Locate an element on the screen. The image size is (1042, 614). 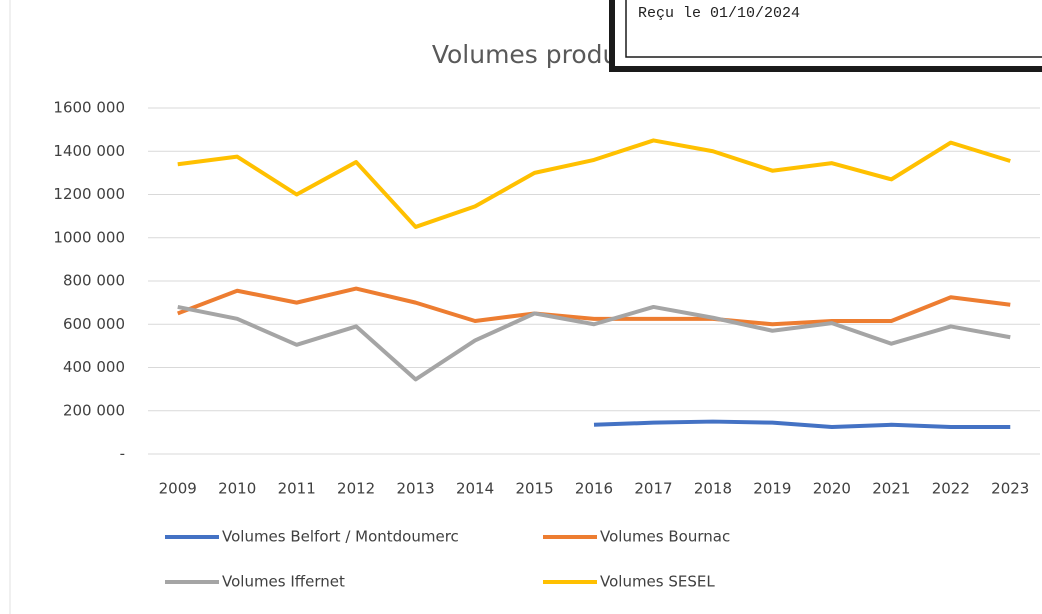
y-tick-label: - is located at coordinates (122, 454).